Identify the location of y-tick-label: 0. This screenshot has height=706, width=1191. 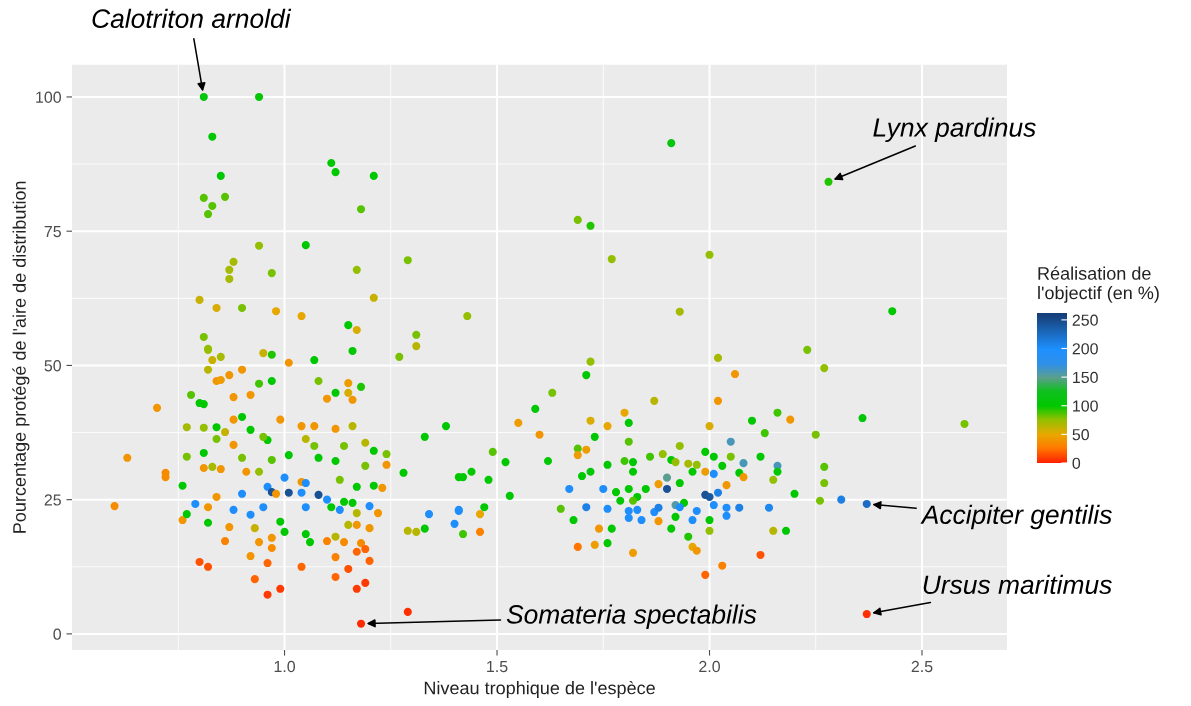
(57, 634).